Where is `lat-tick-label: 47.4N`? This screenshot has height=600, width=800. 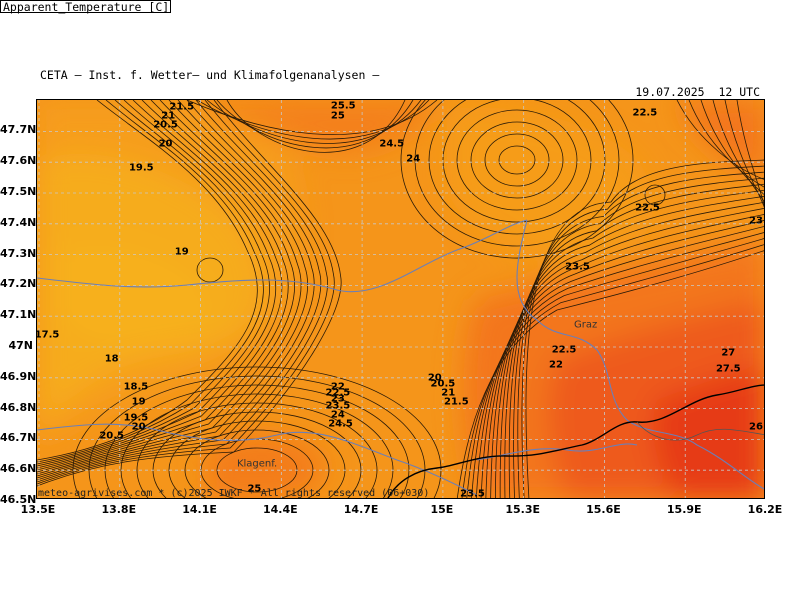 lat-tick-label: 47.4N is located at coordinates (18, 222).